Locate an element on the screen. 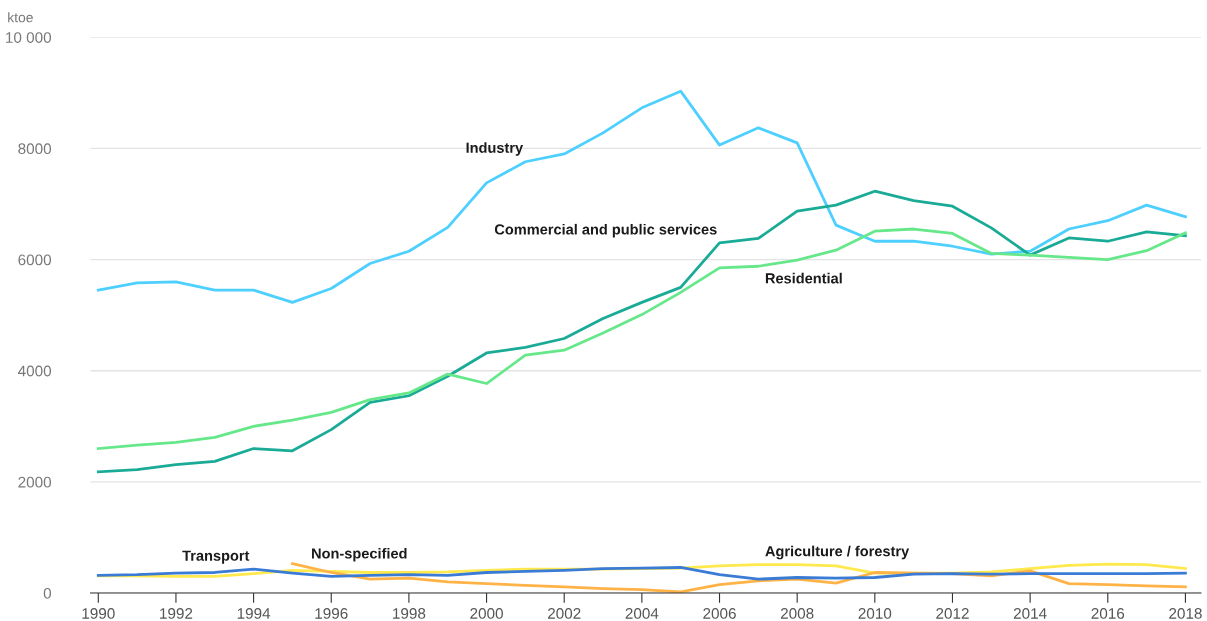 Image resolution: width=1207 pixels, height=621 pixels. series-label: Transport is located at coordinates (216, 557).